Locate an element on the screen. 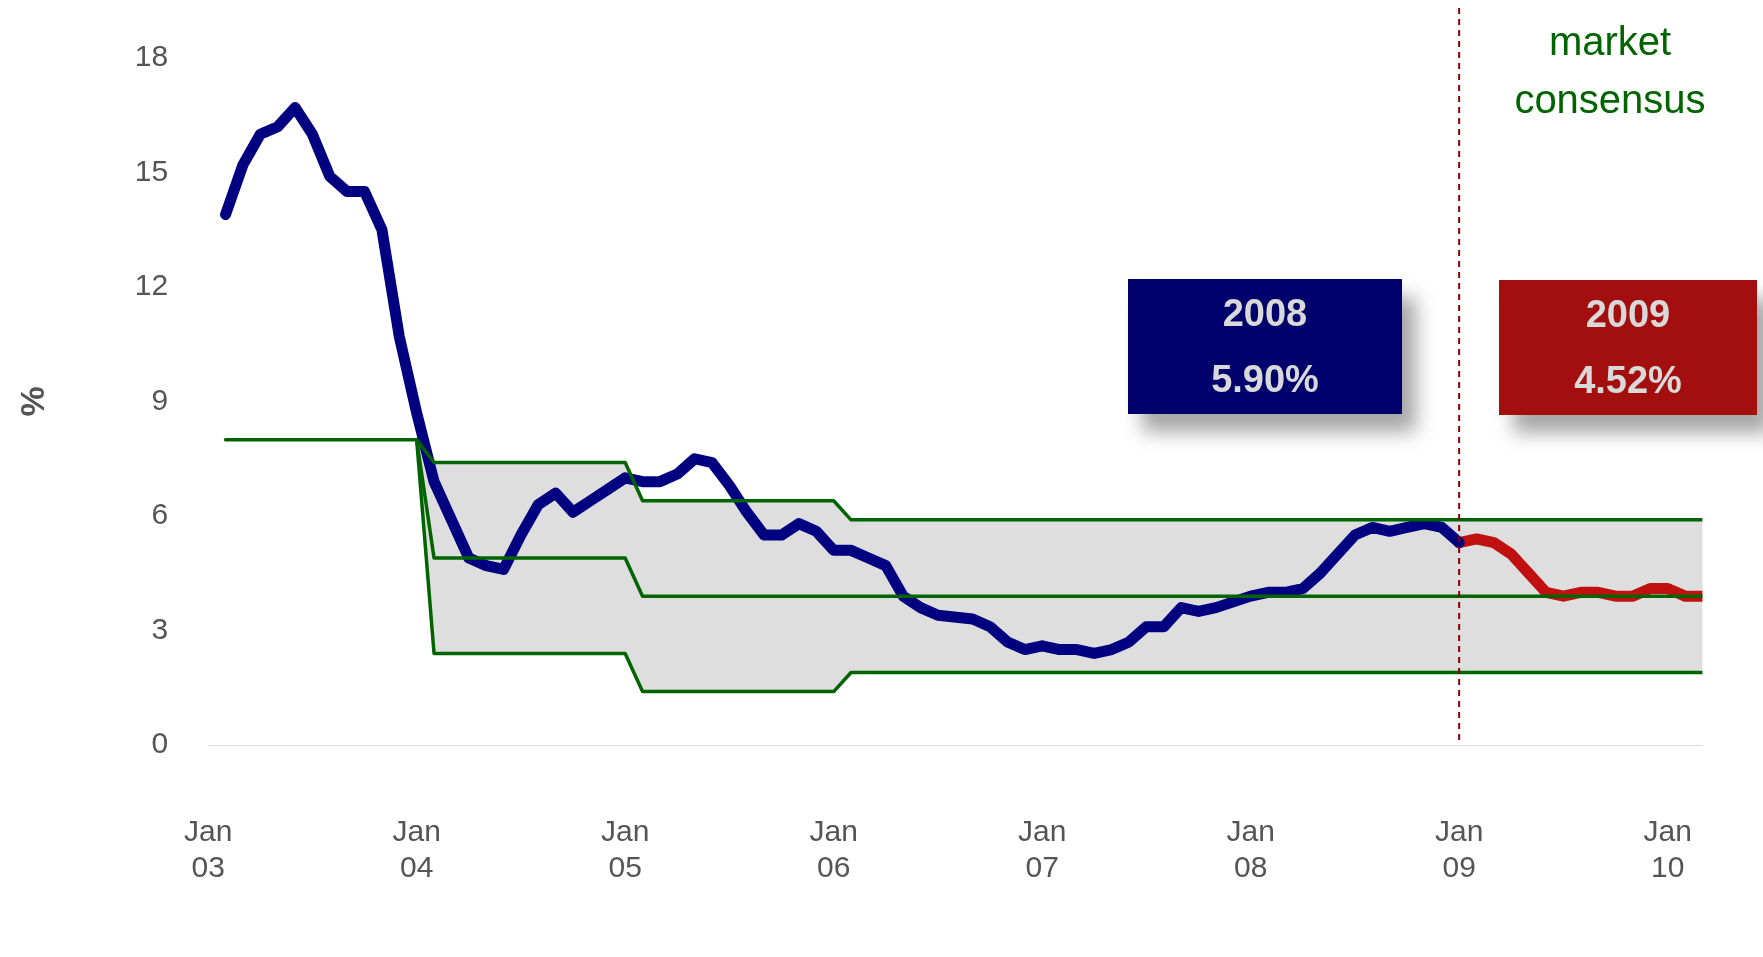 The height and width of the screenshot is (957, 1763). x-tick-label: Jan 06 is located at coordinates (833, 849).